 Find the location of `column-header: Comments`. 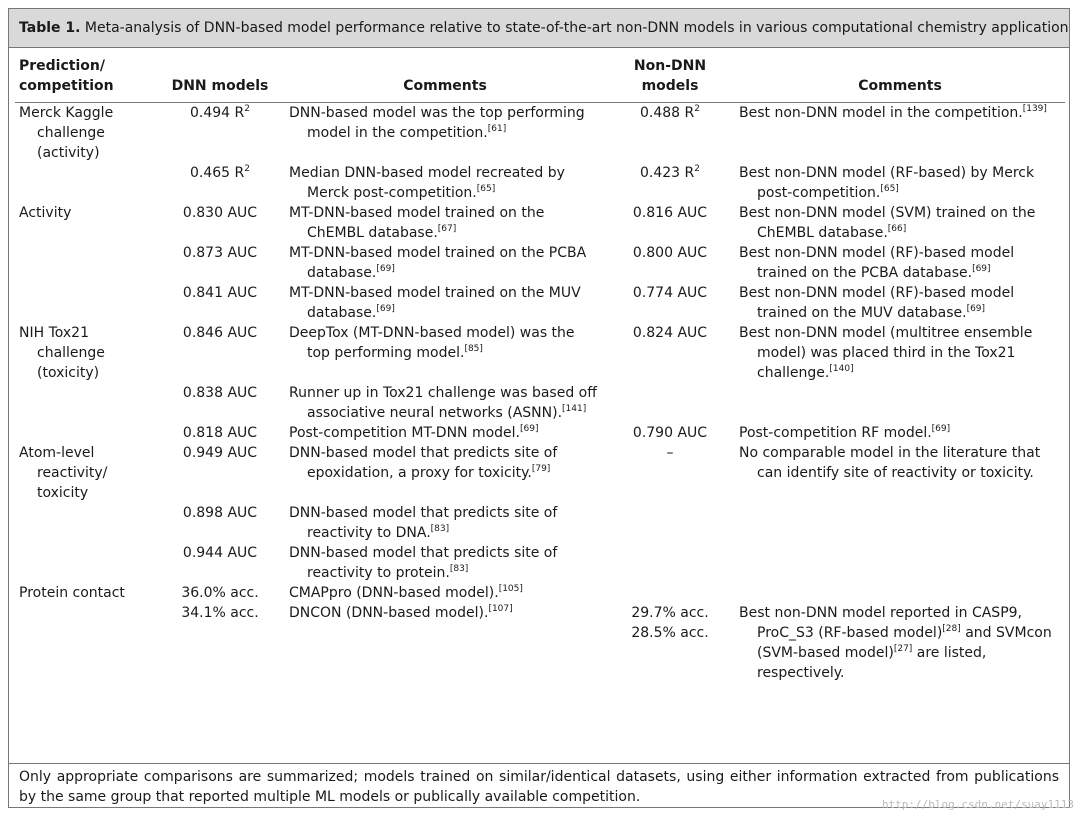

column-header: Comments is located at coordinates (900, 75).